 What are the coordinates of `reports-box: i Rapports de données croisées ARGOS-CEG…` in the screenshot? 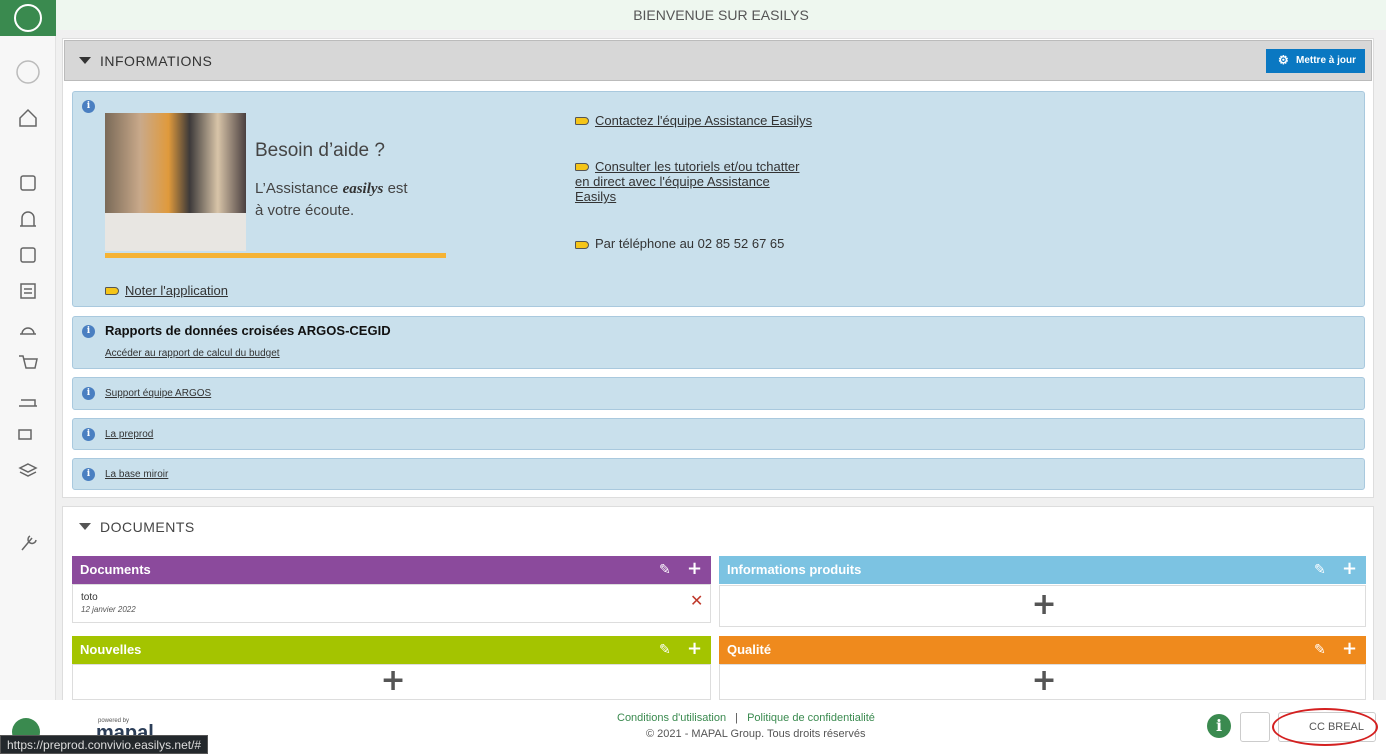 It's located at (718, 342).